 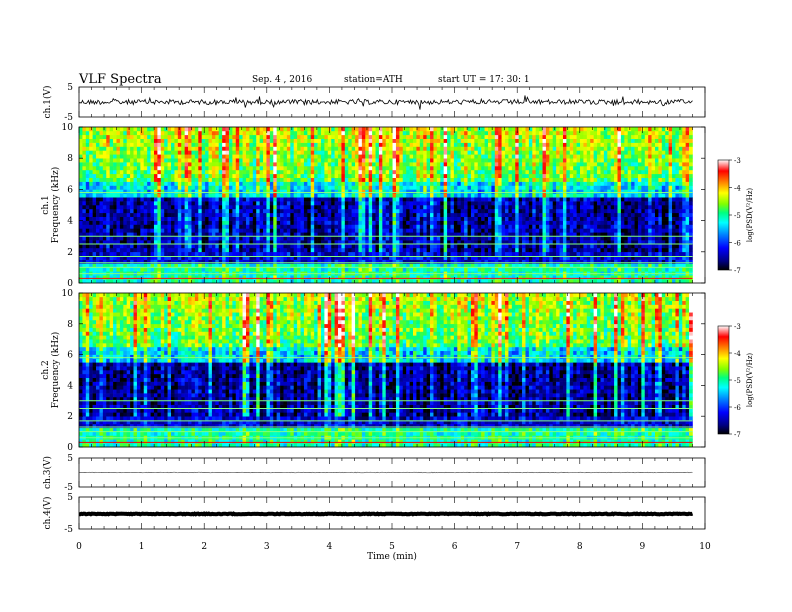 I want to click on x-tick-label: 4, so click(x=330, y=547).